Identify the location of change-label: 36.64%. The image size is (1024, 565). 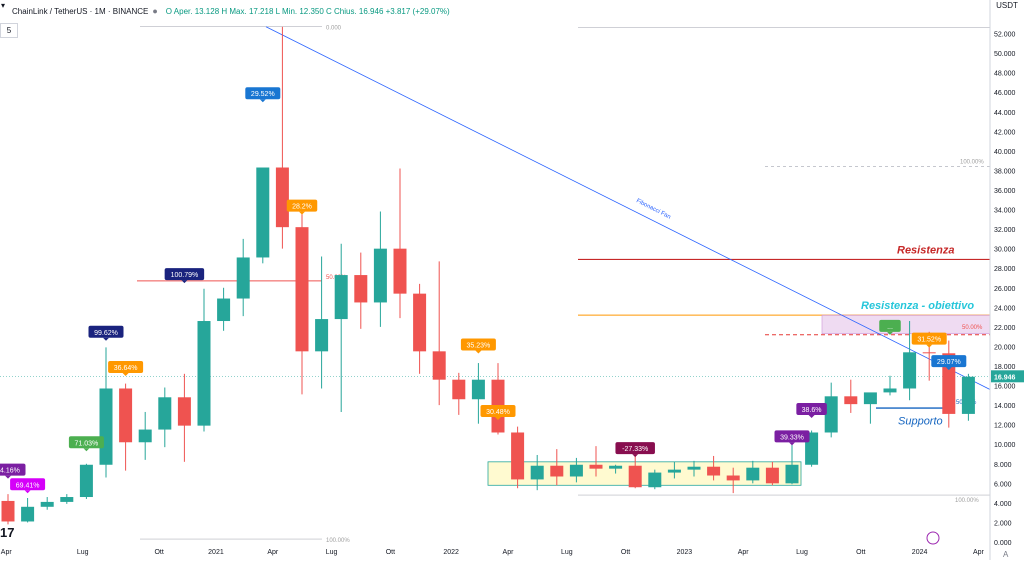
(126, 368).